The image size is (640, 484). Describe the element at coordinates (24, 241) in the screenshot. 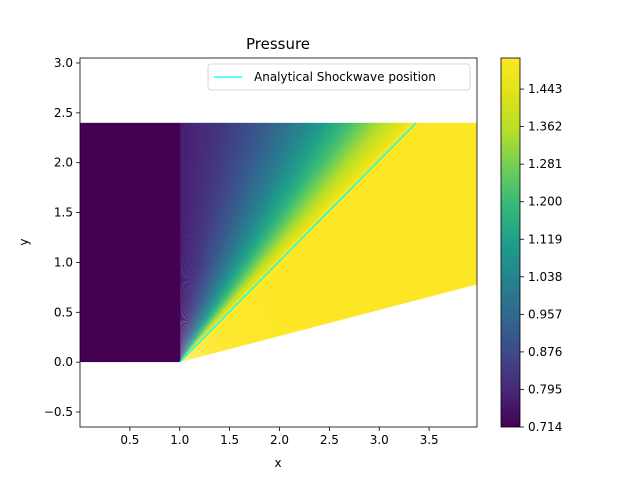

I see `y-axis-label: y` at that location.